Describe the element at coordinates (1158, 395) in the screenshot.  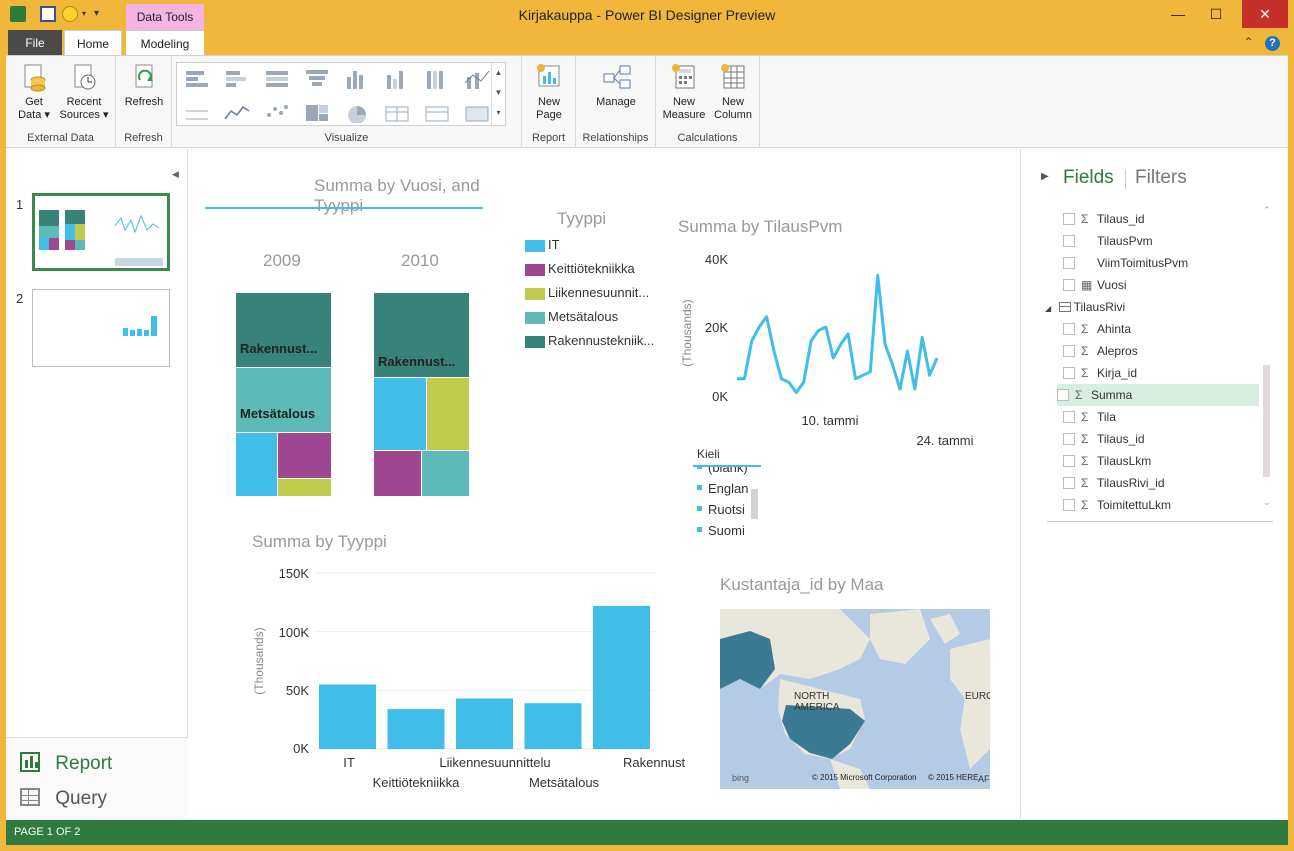
I see `field-summa: Σ Summa` at that location.